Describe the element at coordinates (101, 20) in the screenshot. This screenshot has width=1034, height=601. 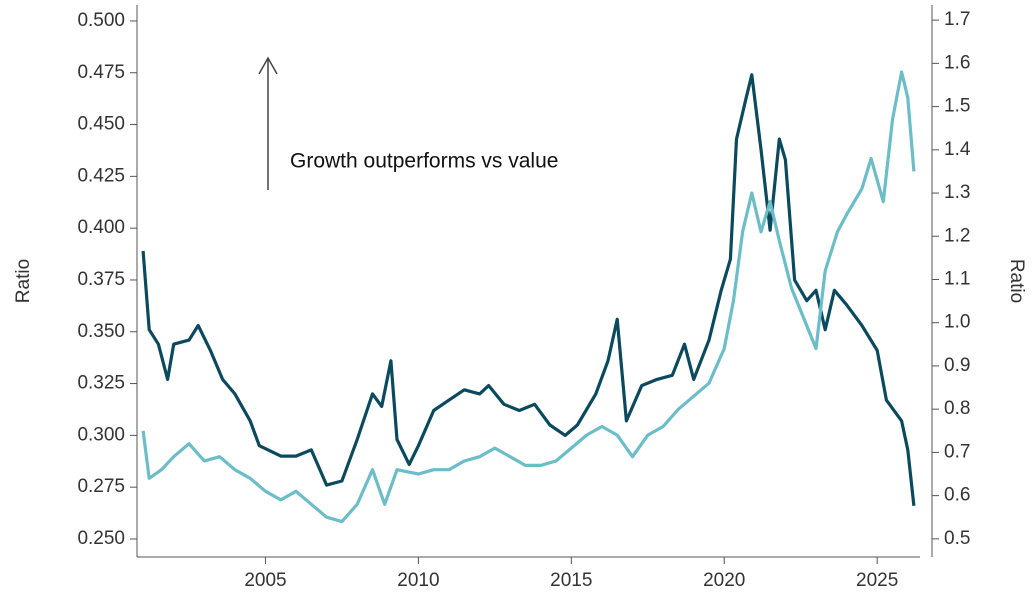
I see `y-tick-label: 0.500` at that location.